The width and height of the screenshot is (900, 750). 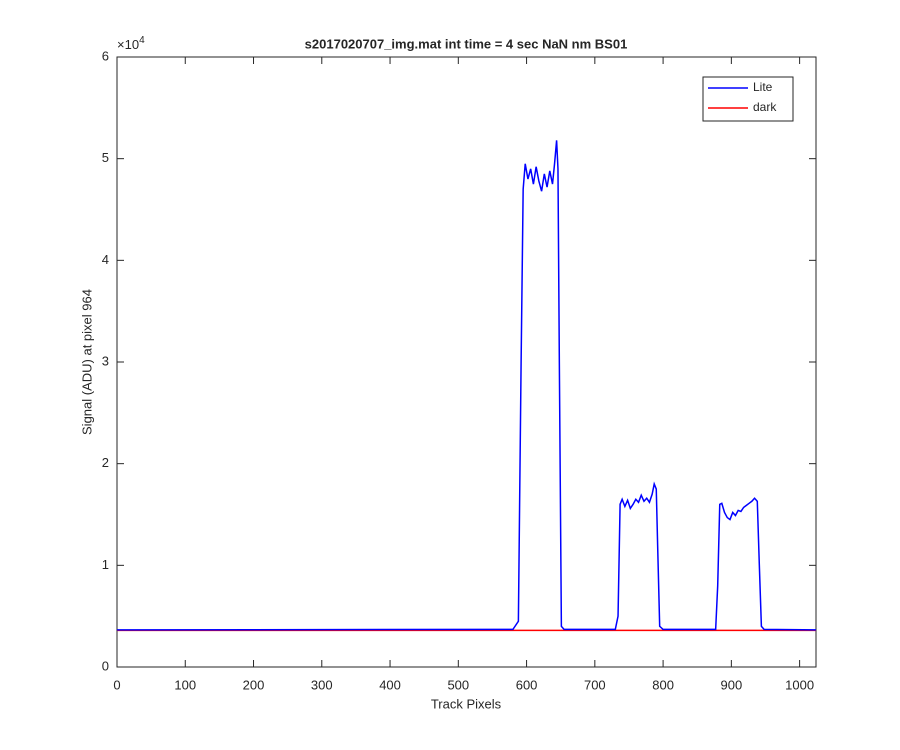 I want to click on y-multiplier-exponent: 4, so click(x=142, y=40).